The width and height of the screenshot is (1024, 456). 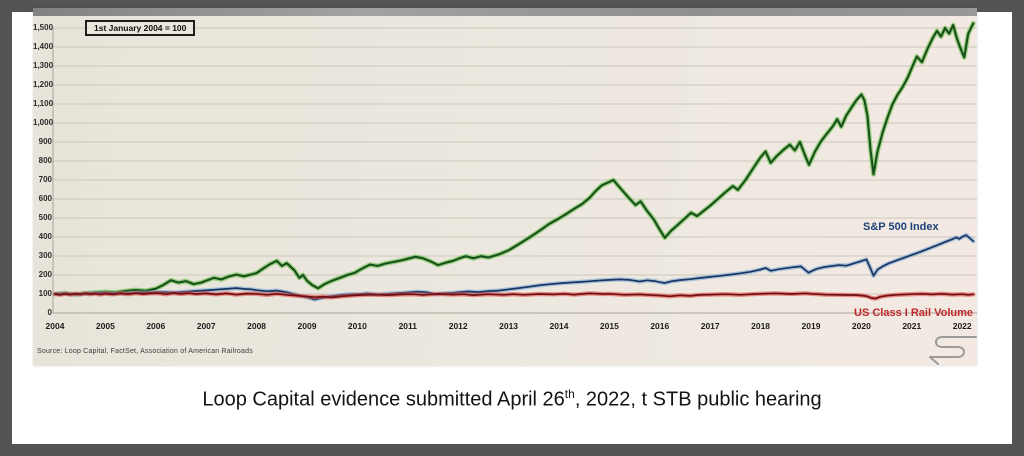 What do you see at coordinates (45, 236) in the screenshot?
I see `y-axis-tick-label: 400` at bounding box center [45, 236].